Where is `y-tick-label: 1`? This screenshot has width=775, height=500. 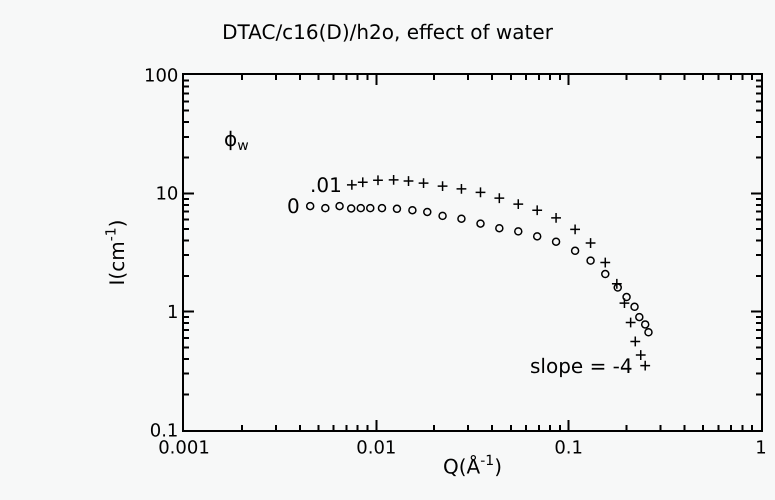
y-tick-label: 1 is located at coordinates (172, 312).